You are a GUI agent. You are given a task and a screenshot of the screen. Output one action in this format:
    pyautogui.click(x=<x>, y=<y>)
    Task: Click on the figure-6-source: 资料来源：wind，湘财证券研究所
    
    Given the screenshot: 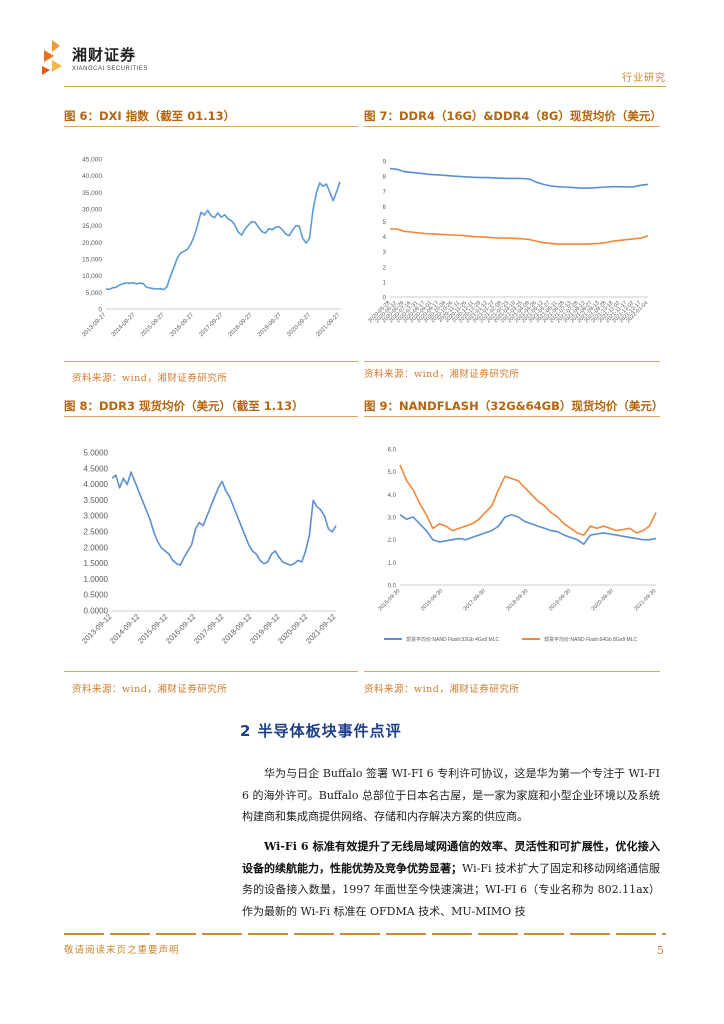 What is the action you would take?
    pyautogui.click(x=150, y=378)
    